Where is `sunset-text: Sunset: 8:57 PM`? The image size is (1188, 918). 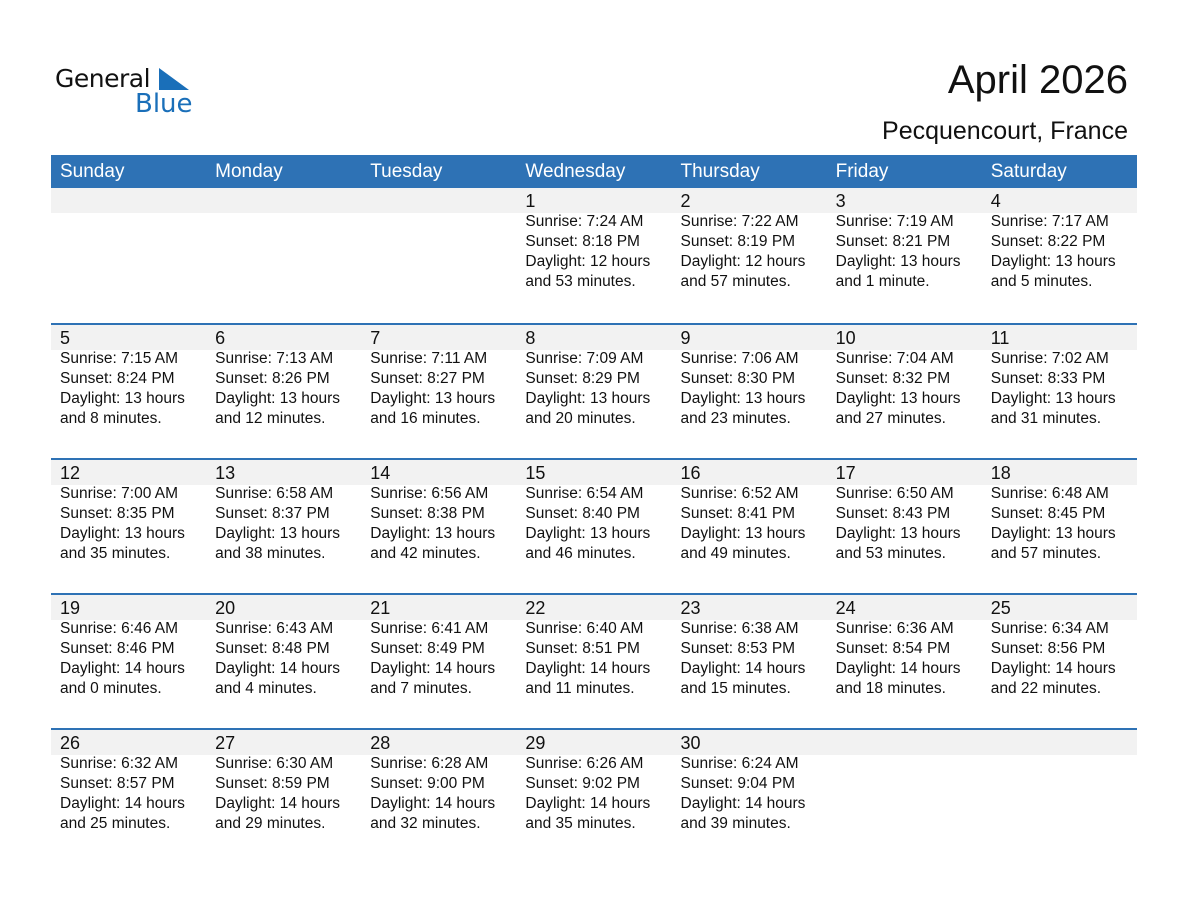
sunset-text: Sunset: 8:57 PM is located at coordinates (117, 783).